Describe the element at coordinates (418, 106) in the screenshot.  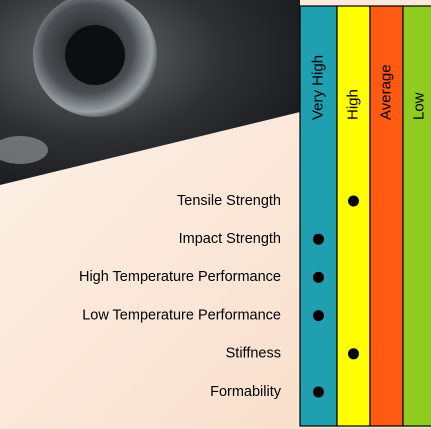
I see `column-header: Low` at that location.